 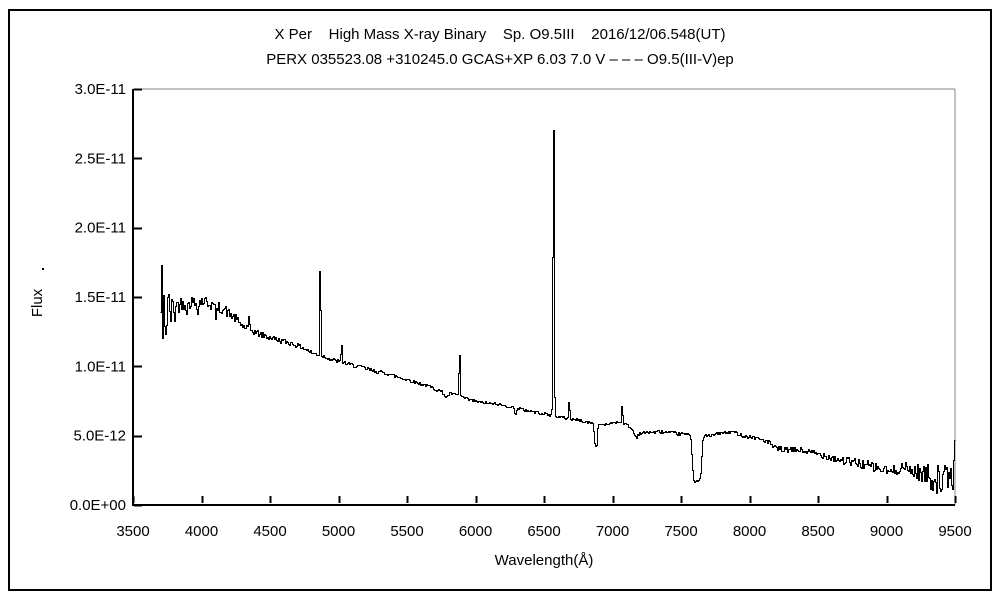 I want to click on y-tick-label: 3.0E-11, so click(x=100, y=89).